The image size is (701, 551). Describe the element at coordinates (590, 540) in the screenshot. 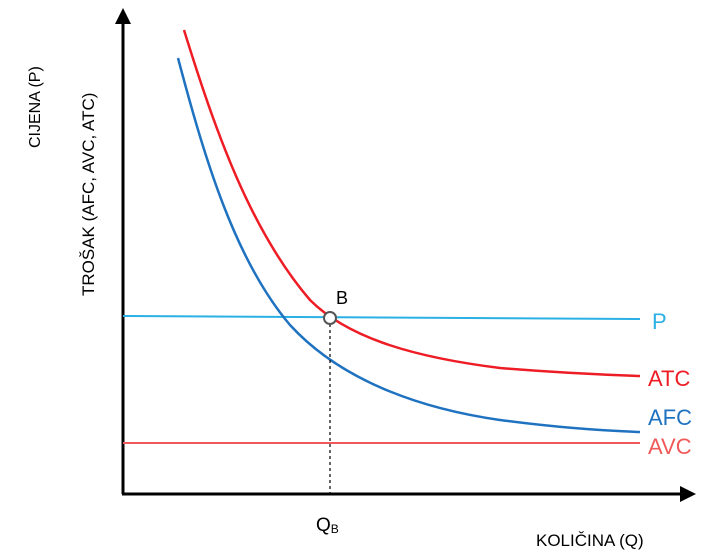

I see `x-axis-label: KOLIČINA (Q)` at that location.